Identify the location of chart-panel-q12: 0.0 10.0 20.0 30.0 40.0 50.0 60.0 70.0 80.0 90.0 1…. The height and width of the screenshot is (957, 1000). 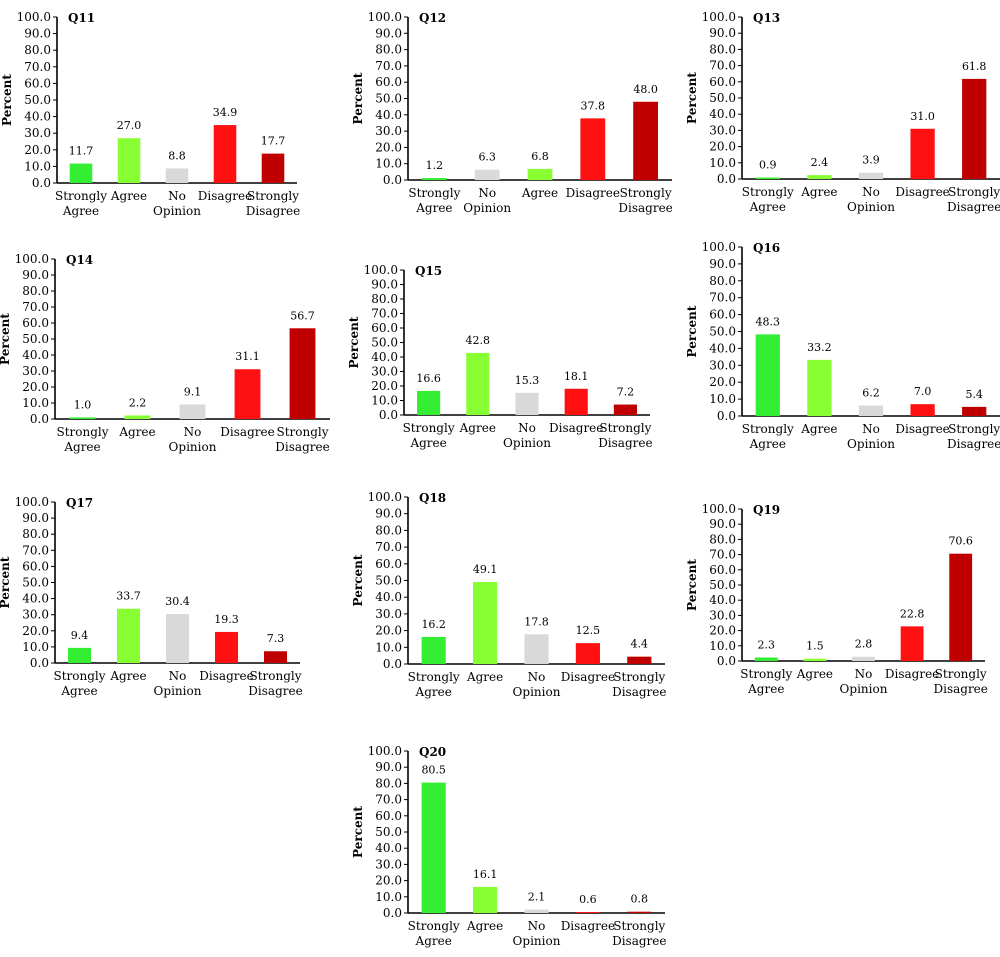
(512, 112).